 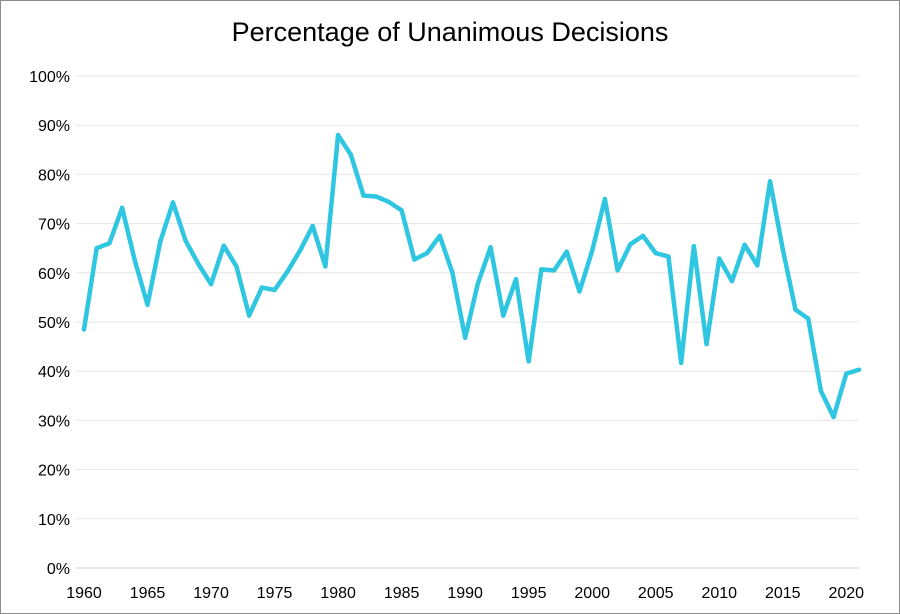 I want to click on y-tick-label: 100%, so click(x=49, y=77).